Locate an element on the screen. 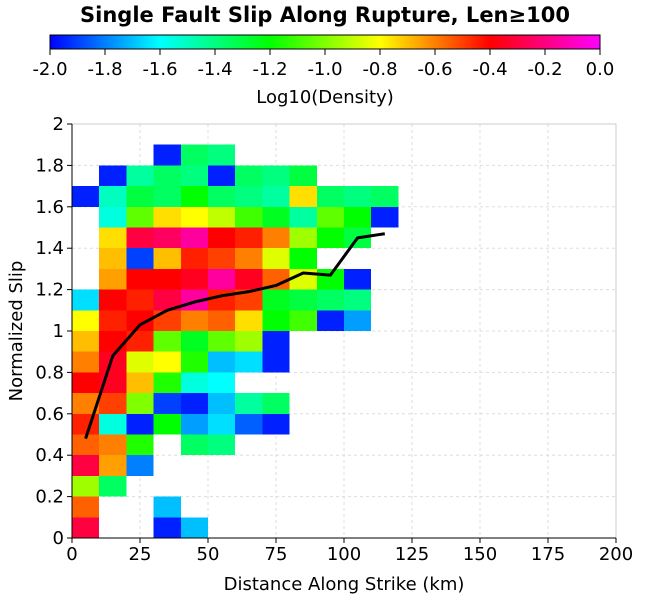  y-tick-label: 0 is located at coordinates (58, 538).